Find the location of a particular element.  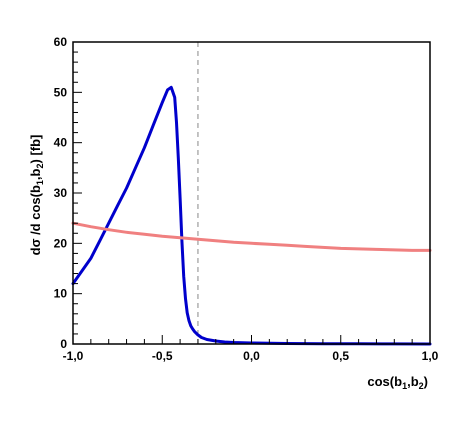

y-tick-label: 40 is located at coordinates (61, 143).